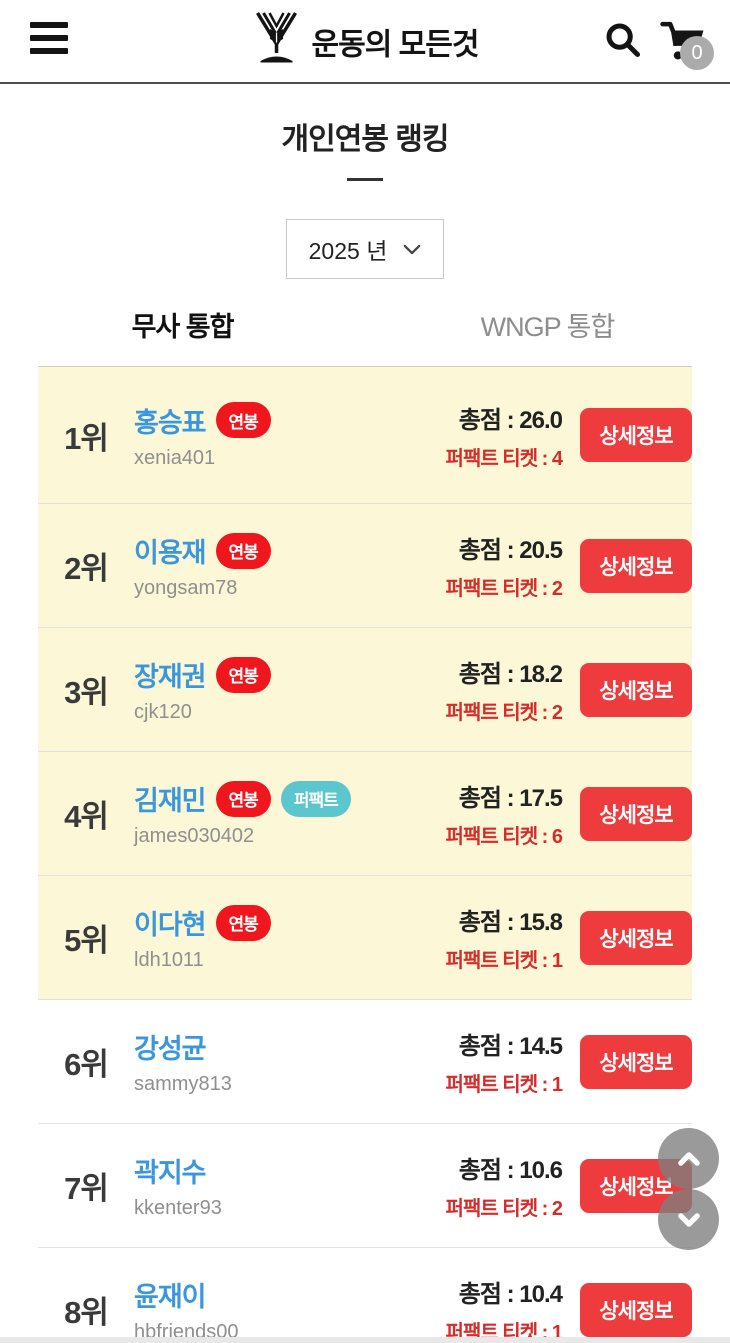 The height and width of the screenshot is (1343, 730). I want to click on rank-label: 3위, so click(86, 692).